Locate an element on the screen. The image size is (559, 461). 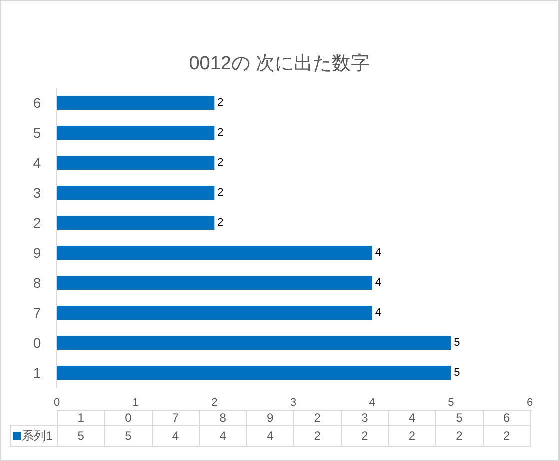
legend-label: 系列1 is located at coordinates (37, 436).